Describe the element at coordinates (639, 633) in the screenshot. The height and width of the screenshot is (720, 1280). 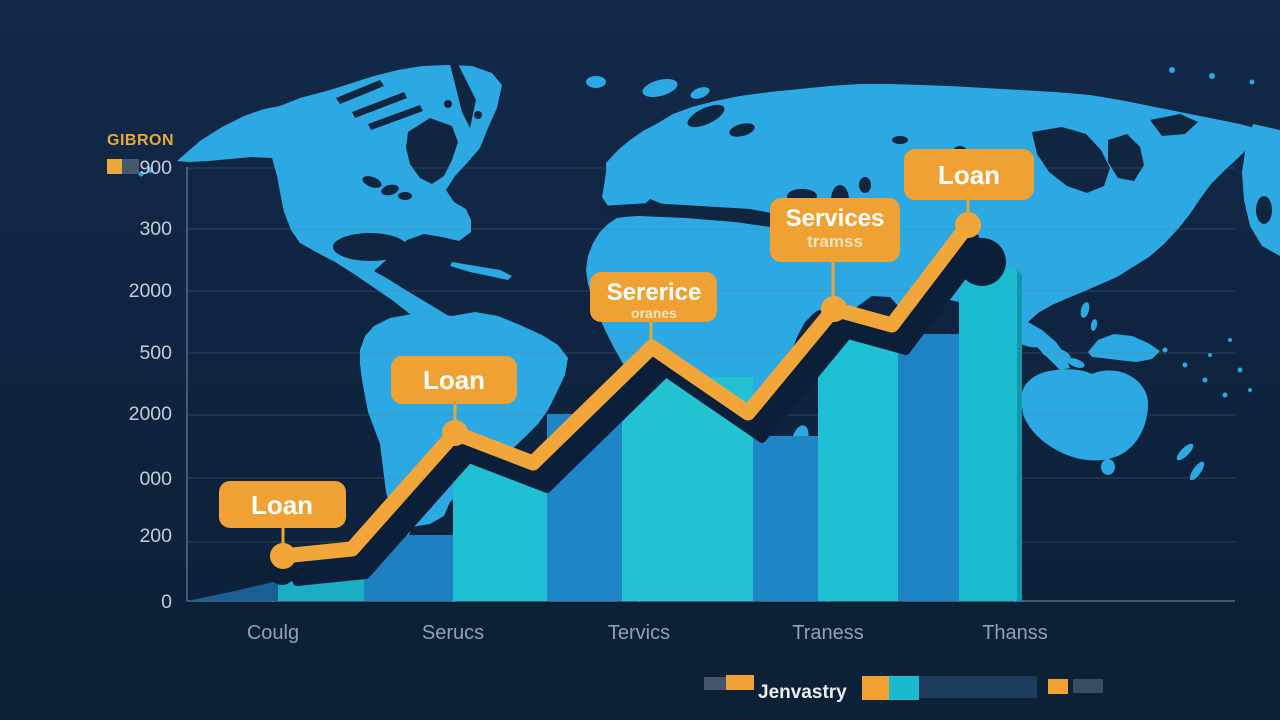
I see `svg-text: Tervics` at that location.